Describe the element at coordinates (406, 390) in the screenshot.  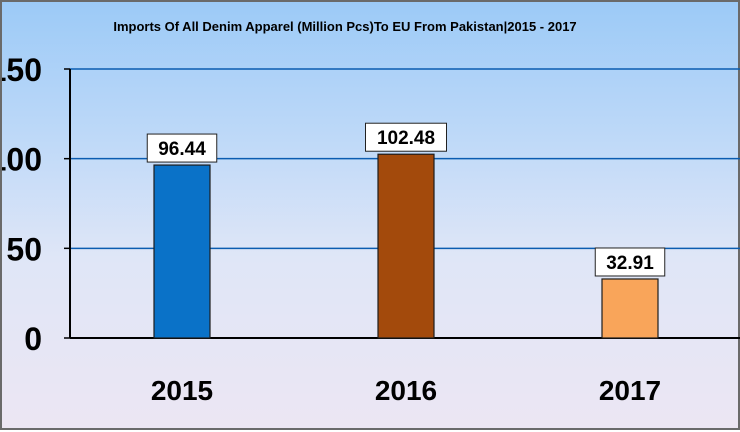
I see `x-tick-label-2016: 2016` at that location.